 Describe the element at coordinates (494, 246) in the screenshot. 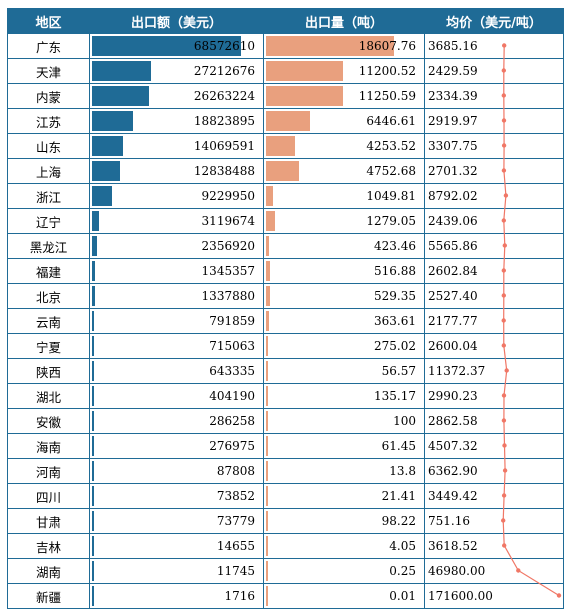

I see `avg-price-cell: 5565.86` at that location.